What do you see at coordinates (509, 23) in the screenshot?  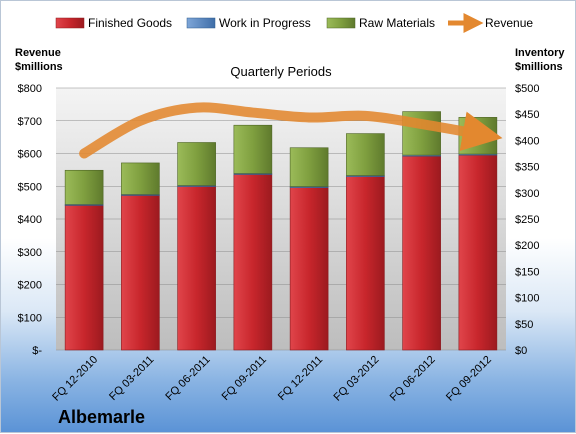 I see `legend-label-revenue: Revenue` at bounding box center [509, 23].